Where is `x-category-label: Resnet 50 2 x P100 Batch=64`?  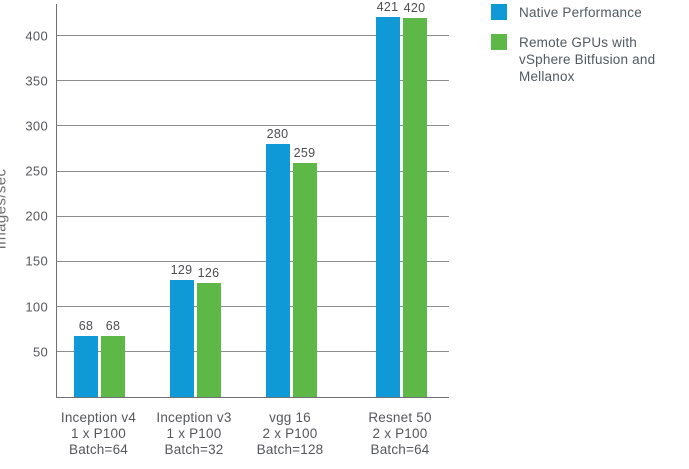 x-category-label: Resnet 50 2 x P100 Batch=64 is located at coordinates (400, 434).